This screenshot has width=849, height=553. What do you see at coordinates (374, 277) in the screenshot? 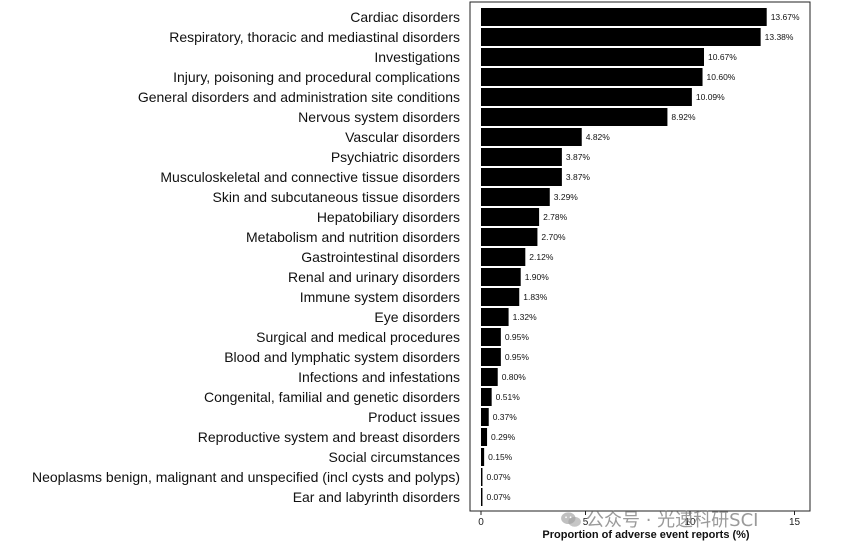
I see `category-label: Renal and urinary disorders` at bounding box center [374, 277].